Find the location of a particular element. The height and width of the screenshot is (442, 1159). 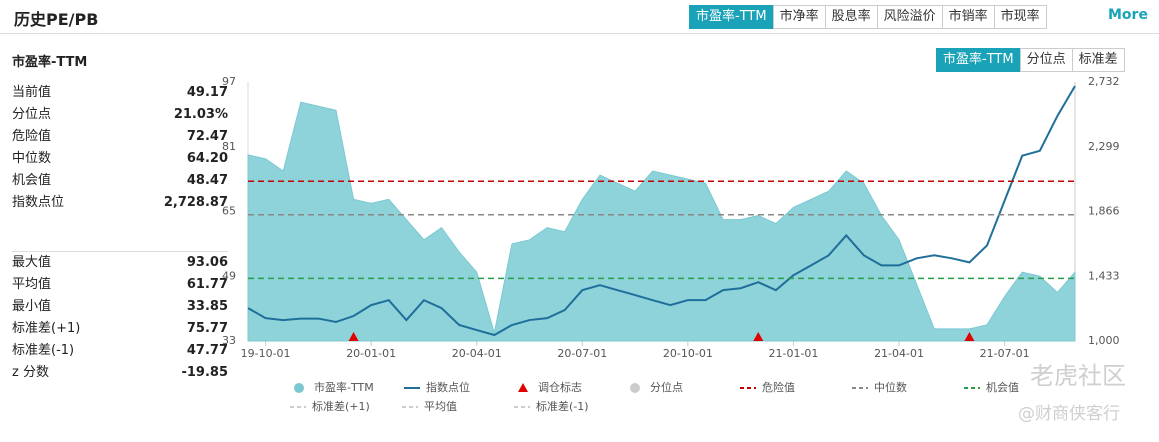

stat-value: 72.47 is located at coordinates (207, 136).